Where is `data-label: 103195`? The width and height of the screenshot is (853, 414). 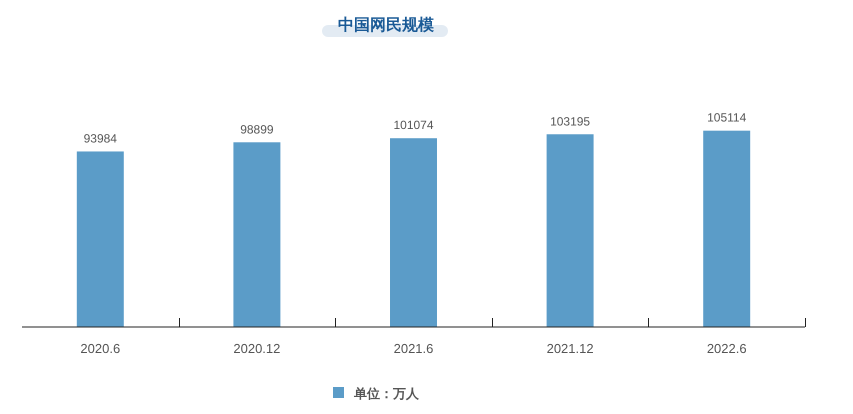
data-label: 103195 is located at coordinates (570, 121).